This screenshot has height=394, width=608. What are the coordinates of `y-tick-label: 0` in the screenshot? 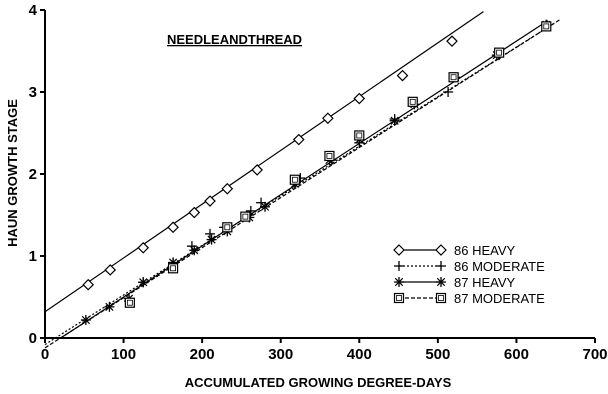 It's located at (33, 338).